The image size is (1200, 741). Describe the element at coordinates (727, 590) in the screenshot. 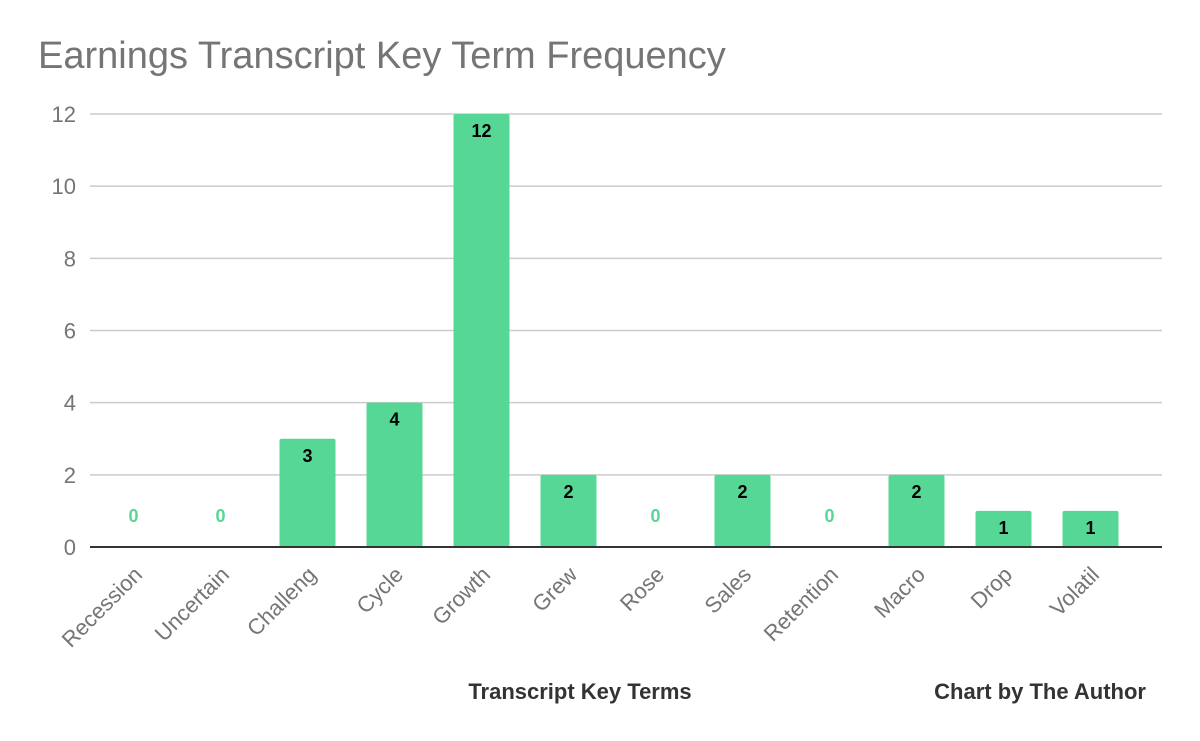

I see `x-tick-label: Sales` at that location.